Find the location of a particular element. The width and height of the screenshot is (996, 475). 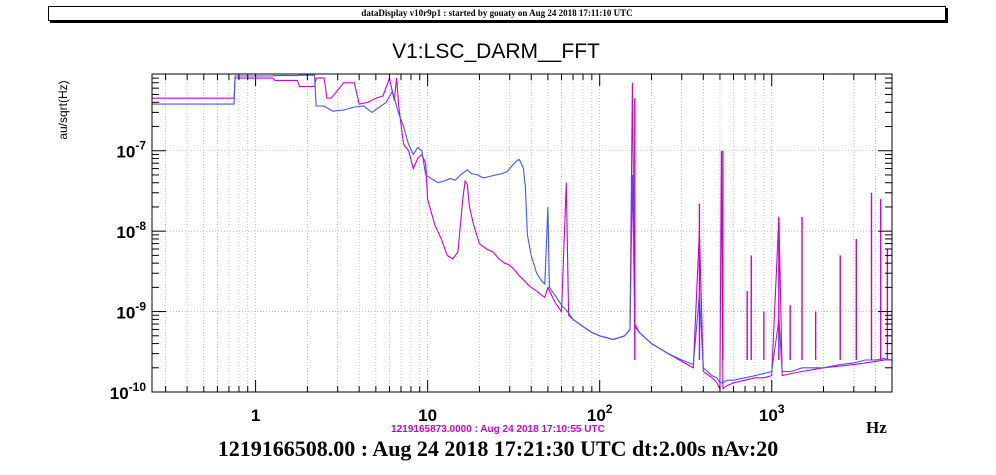

chart-title: V1:LSC_DARM__FFT is located at coordinates (496, 51).